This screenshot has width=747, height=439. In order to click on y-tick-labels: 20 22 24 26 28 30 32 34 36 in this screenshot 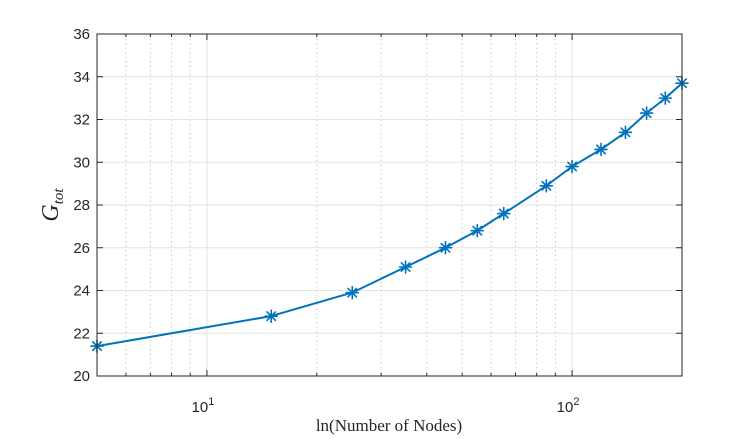, I will do `click(81, 205)`.